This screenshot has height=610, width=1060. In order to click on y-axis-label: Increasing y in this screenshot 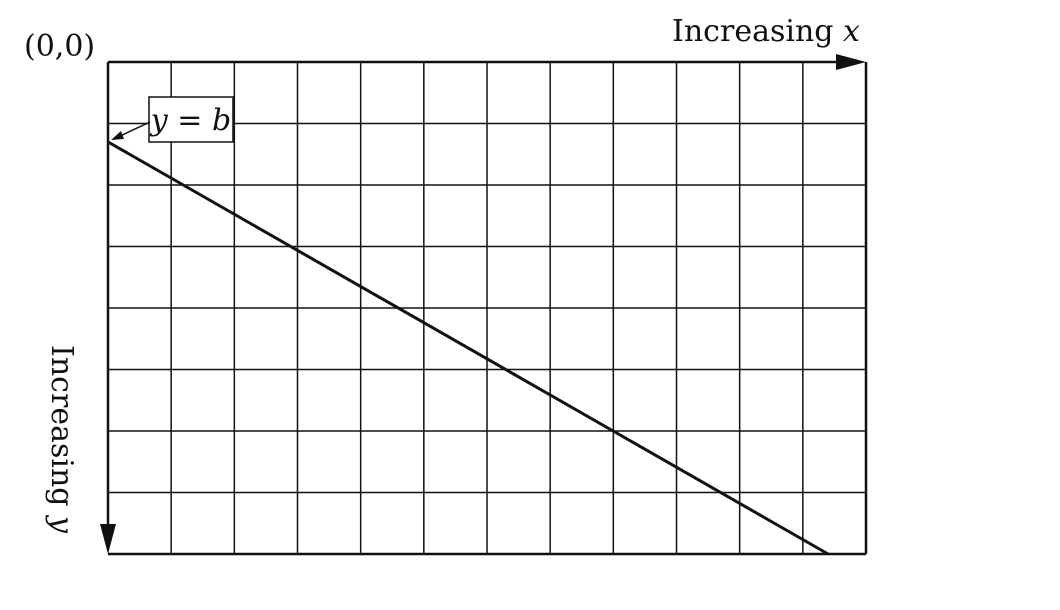, I will do `click(61, 439)`.